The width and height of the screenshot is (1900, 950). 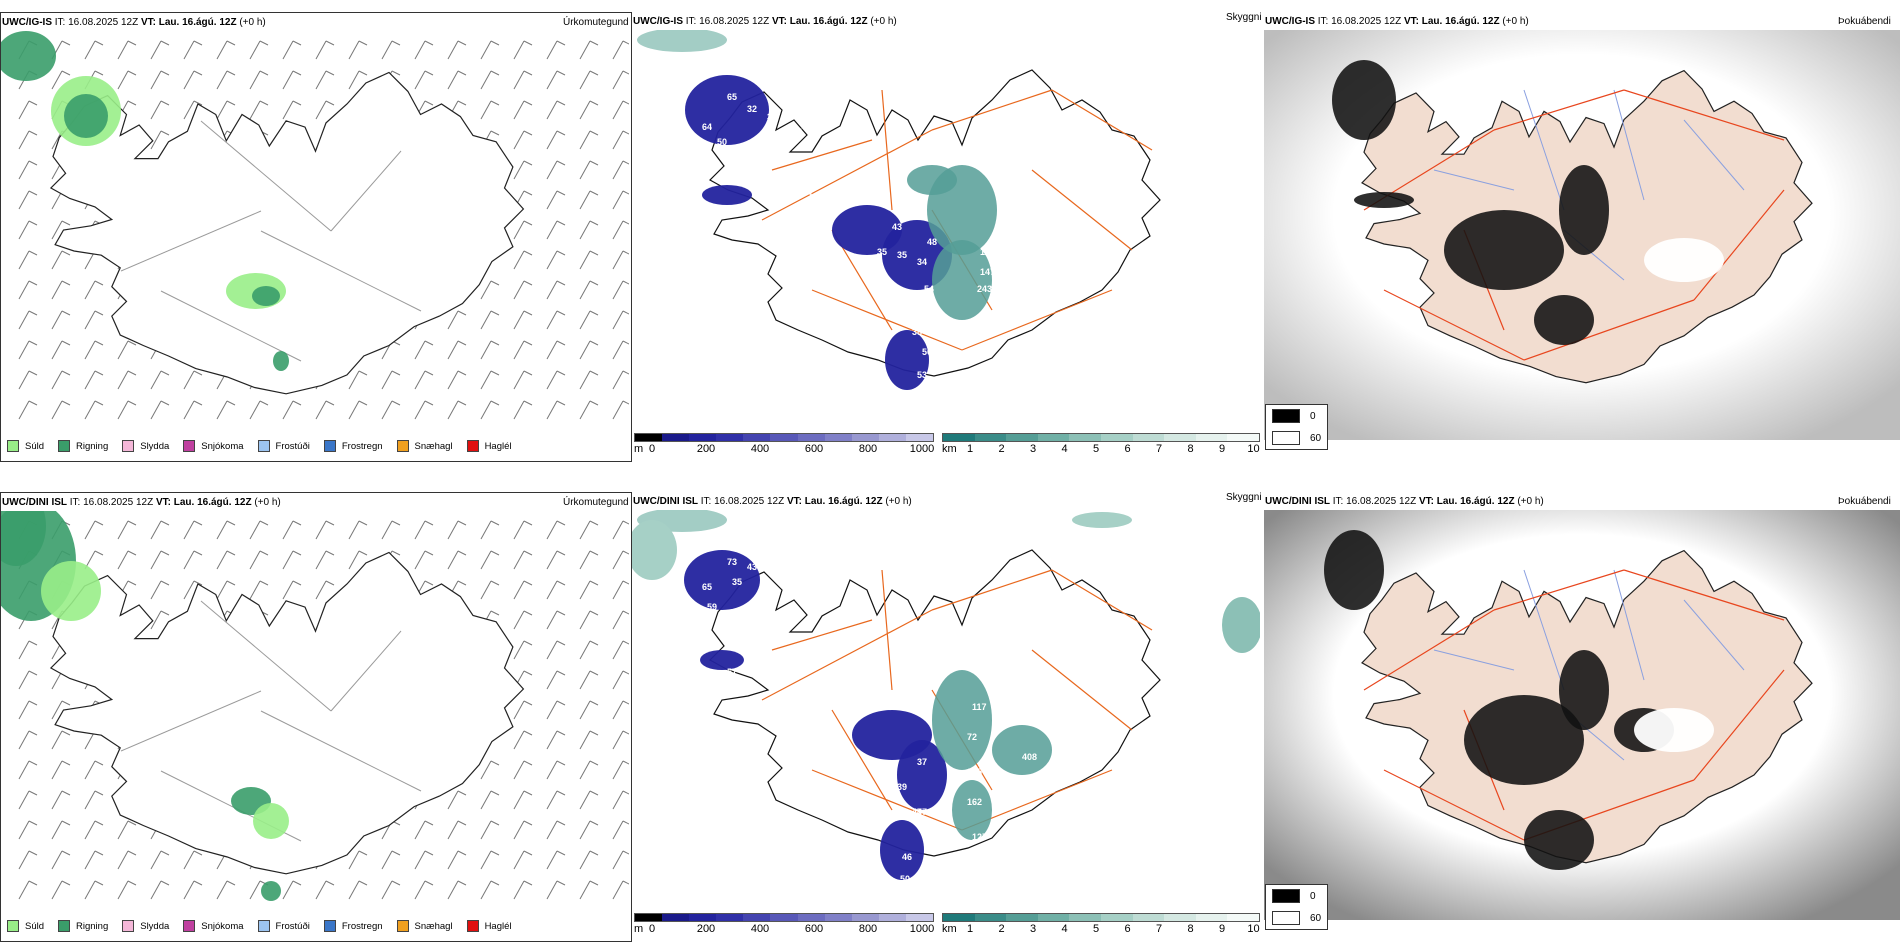 What do you see at coordinates (902, 787) in the screenshot?
I see `ceiling-value-label: 39` at bounding box center [902, 787].